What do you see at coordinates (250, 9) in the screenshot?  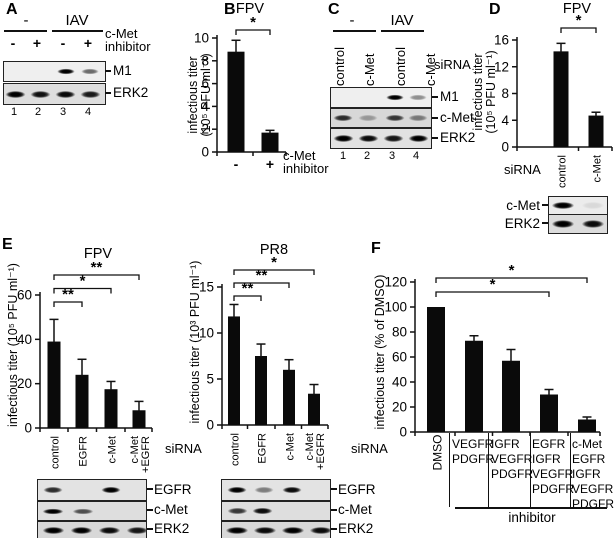 I see `chart-b-title: FPV` at bounding box center [250, 9].